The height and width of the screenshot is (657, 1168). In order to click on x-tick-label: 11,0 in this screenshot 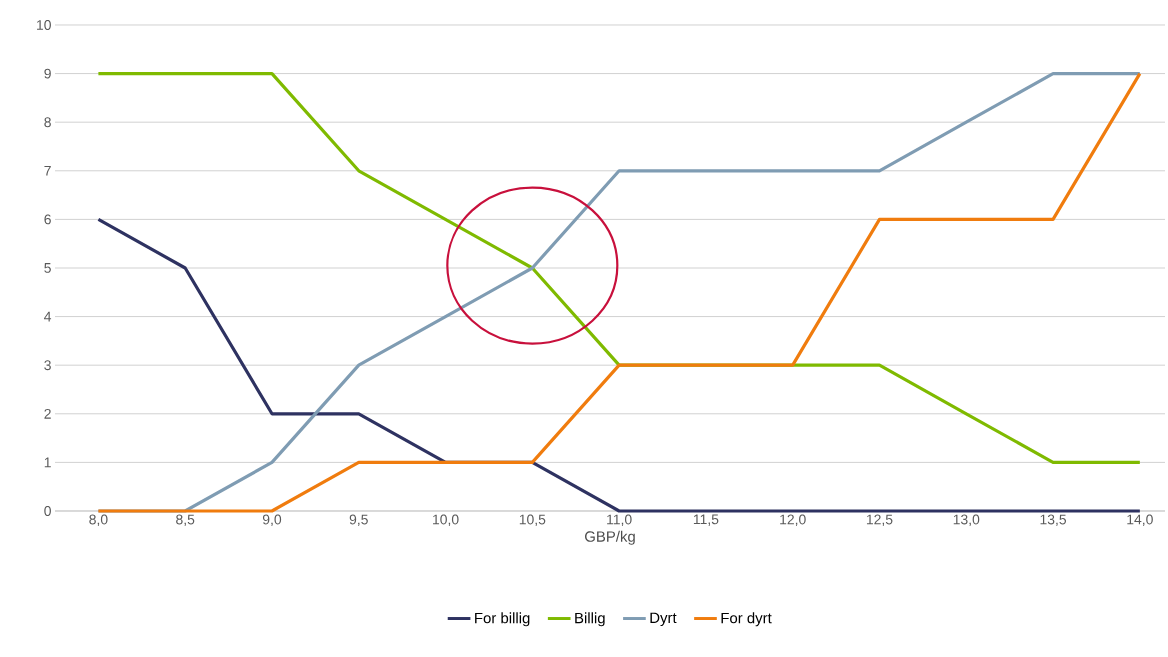, I will do `click(619, 520)`.